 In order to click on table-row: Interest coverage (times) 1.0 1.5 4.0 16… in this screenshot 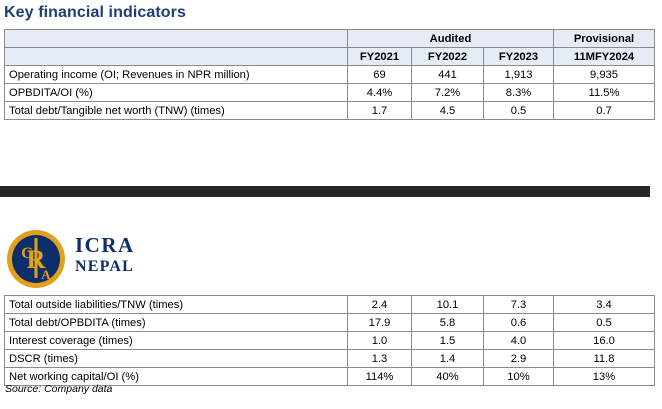, I will do `click(329, 340)`.